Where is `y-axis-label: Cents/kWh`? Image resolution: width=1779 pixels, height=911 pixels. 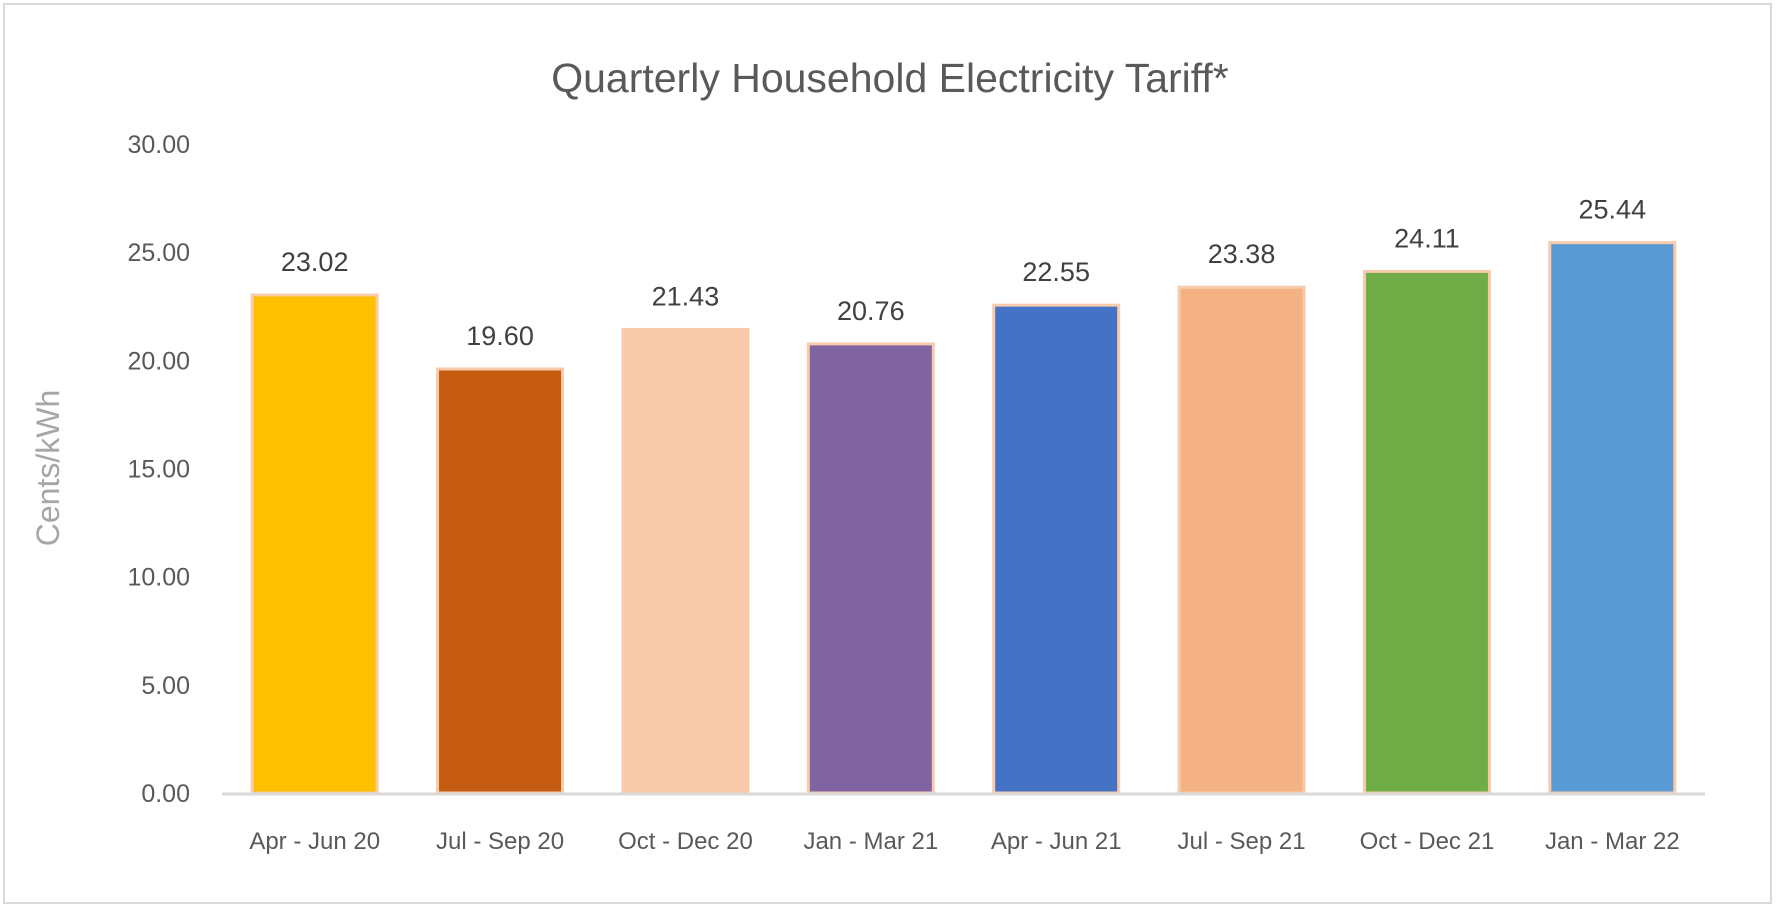
y-axis-label: Cents/kWh is located at coordinates (48, 468).